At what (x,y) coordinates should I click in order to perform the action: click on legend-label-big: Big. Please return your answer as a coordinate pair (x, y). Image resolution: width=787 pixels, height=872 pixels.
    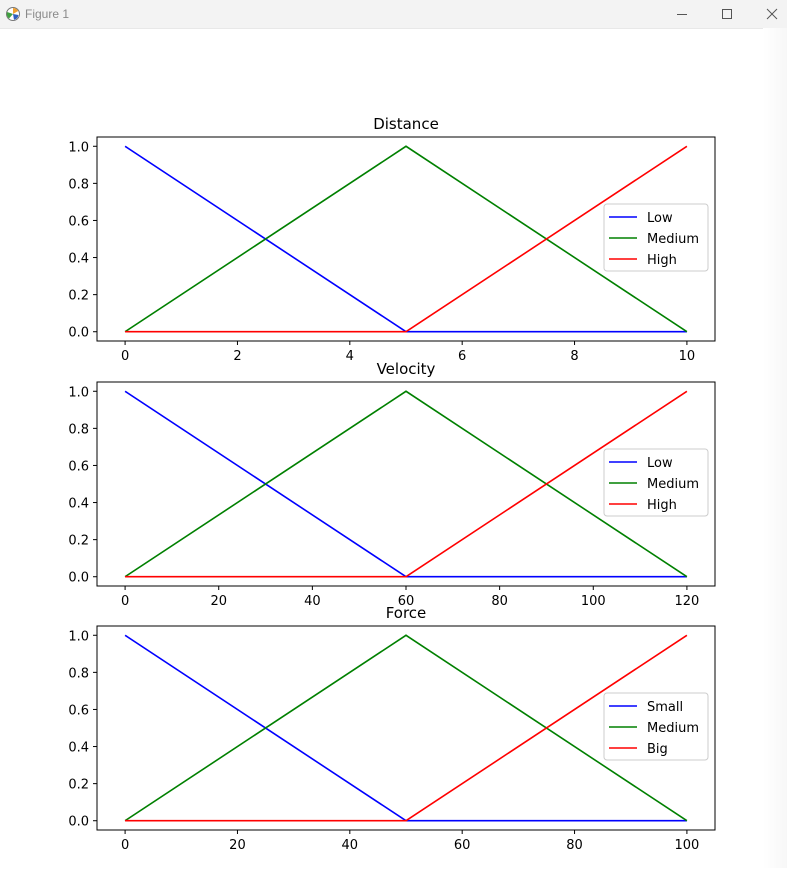
    Looking at the image, I should click on (657, 749).